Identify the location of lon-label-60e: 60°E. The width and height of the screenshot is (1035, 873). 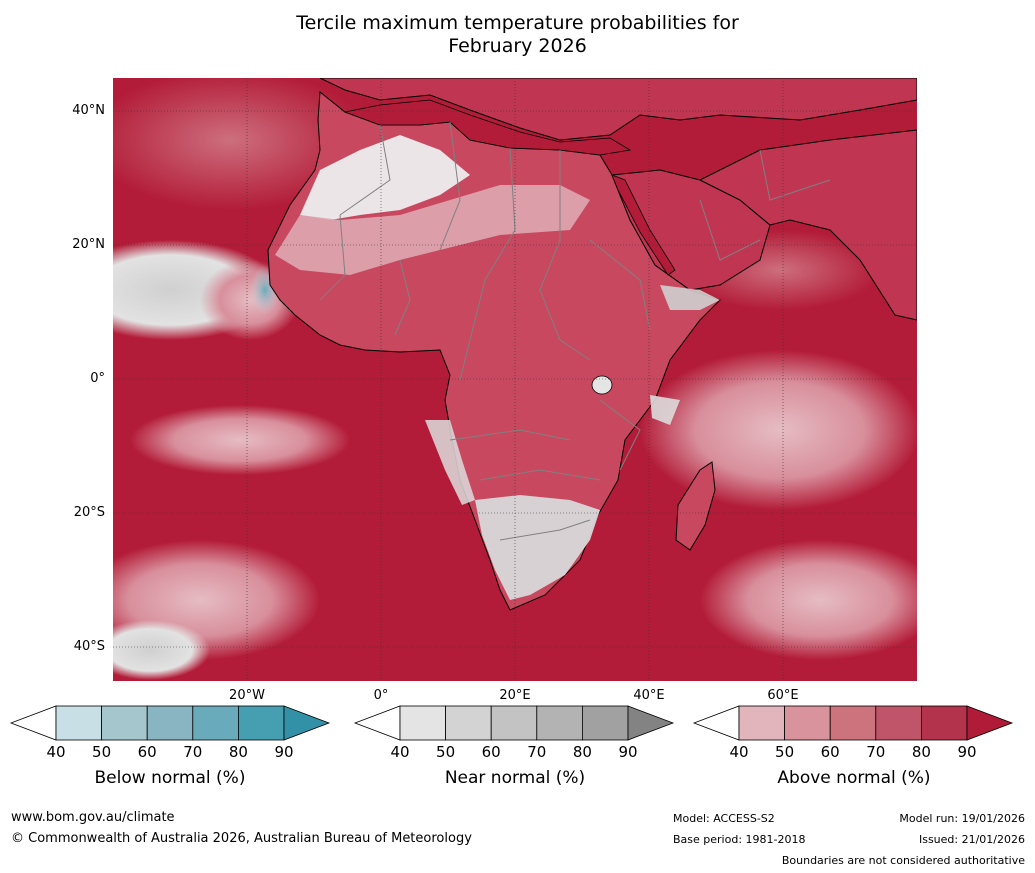
(783, 695).